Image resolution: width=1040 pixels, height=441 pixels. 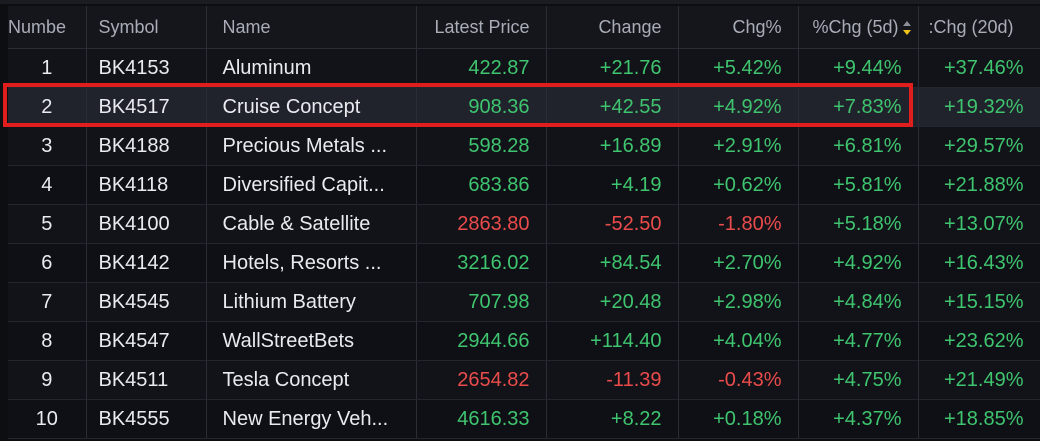 What do you see at coordinates (612, 302) in the screenshot?
I see `cell-change: +20.48` at bounding box center [612, 302].